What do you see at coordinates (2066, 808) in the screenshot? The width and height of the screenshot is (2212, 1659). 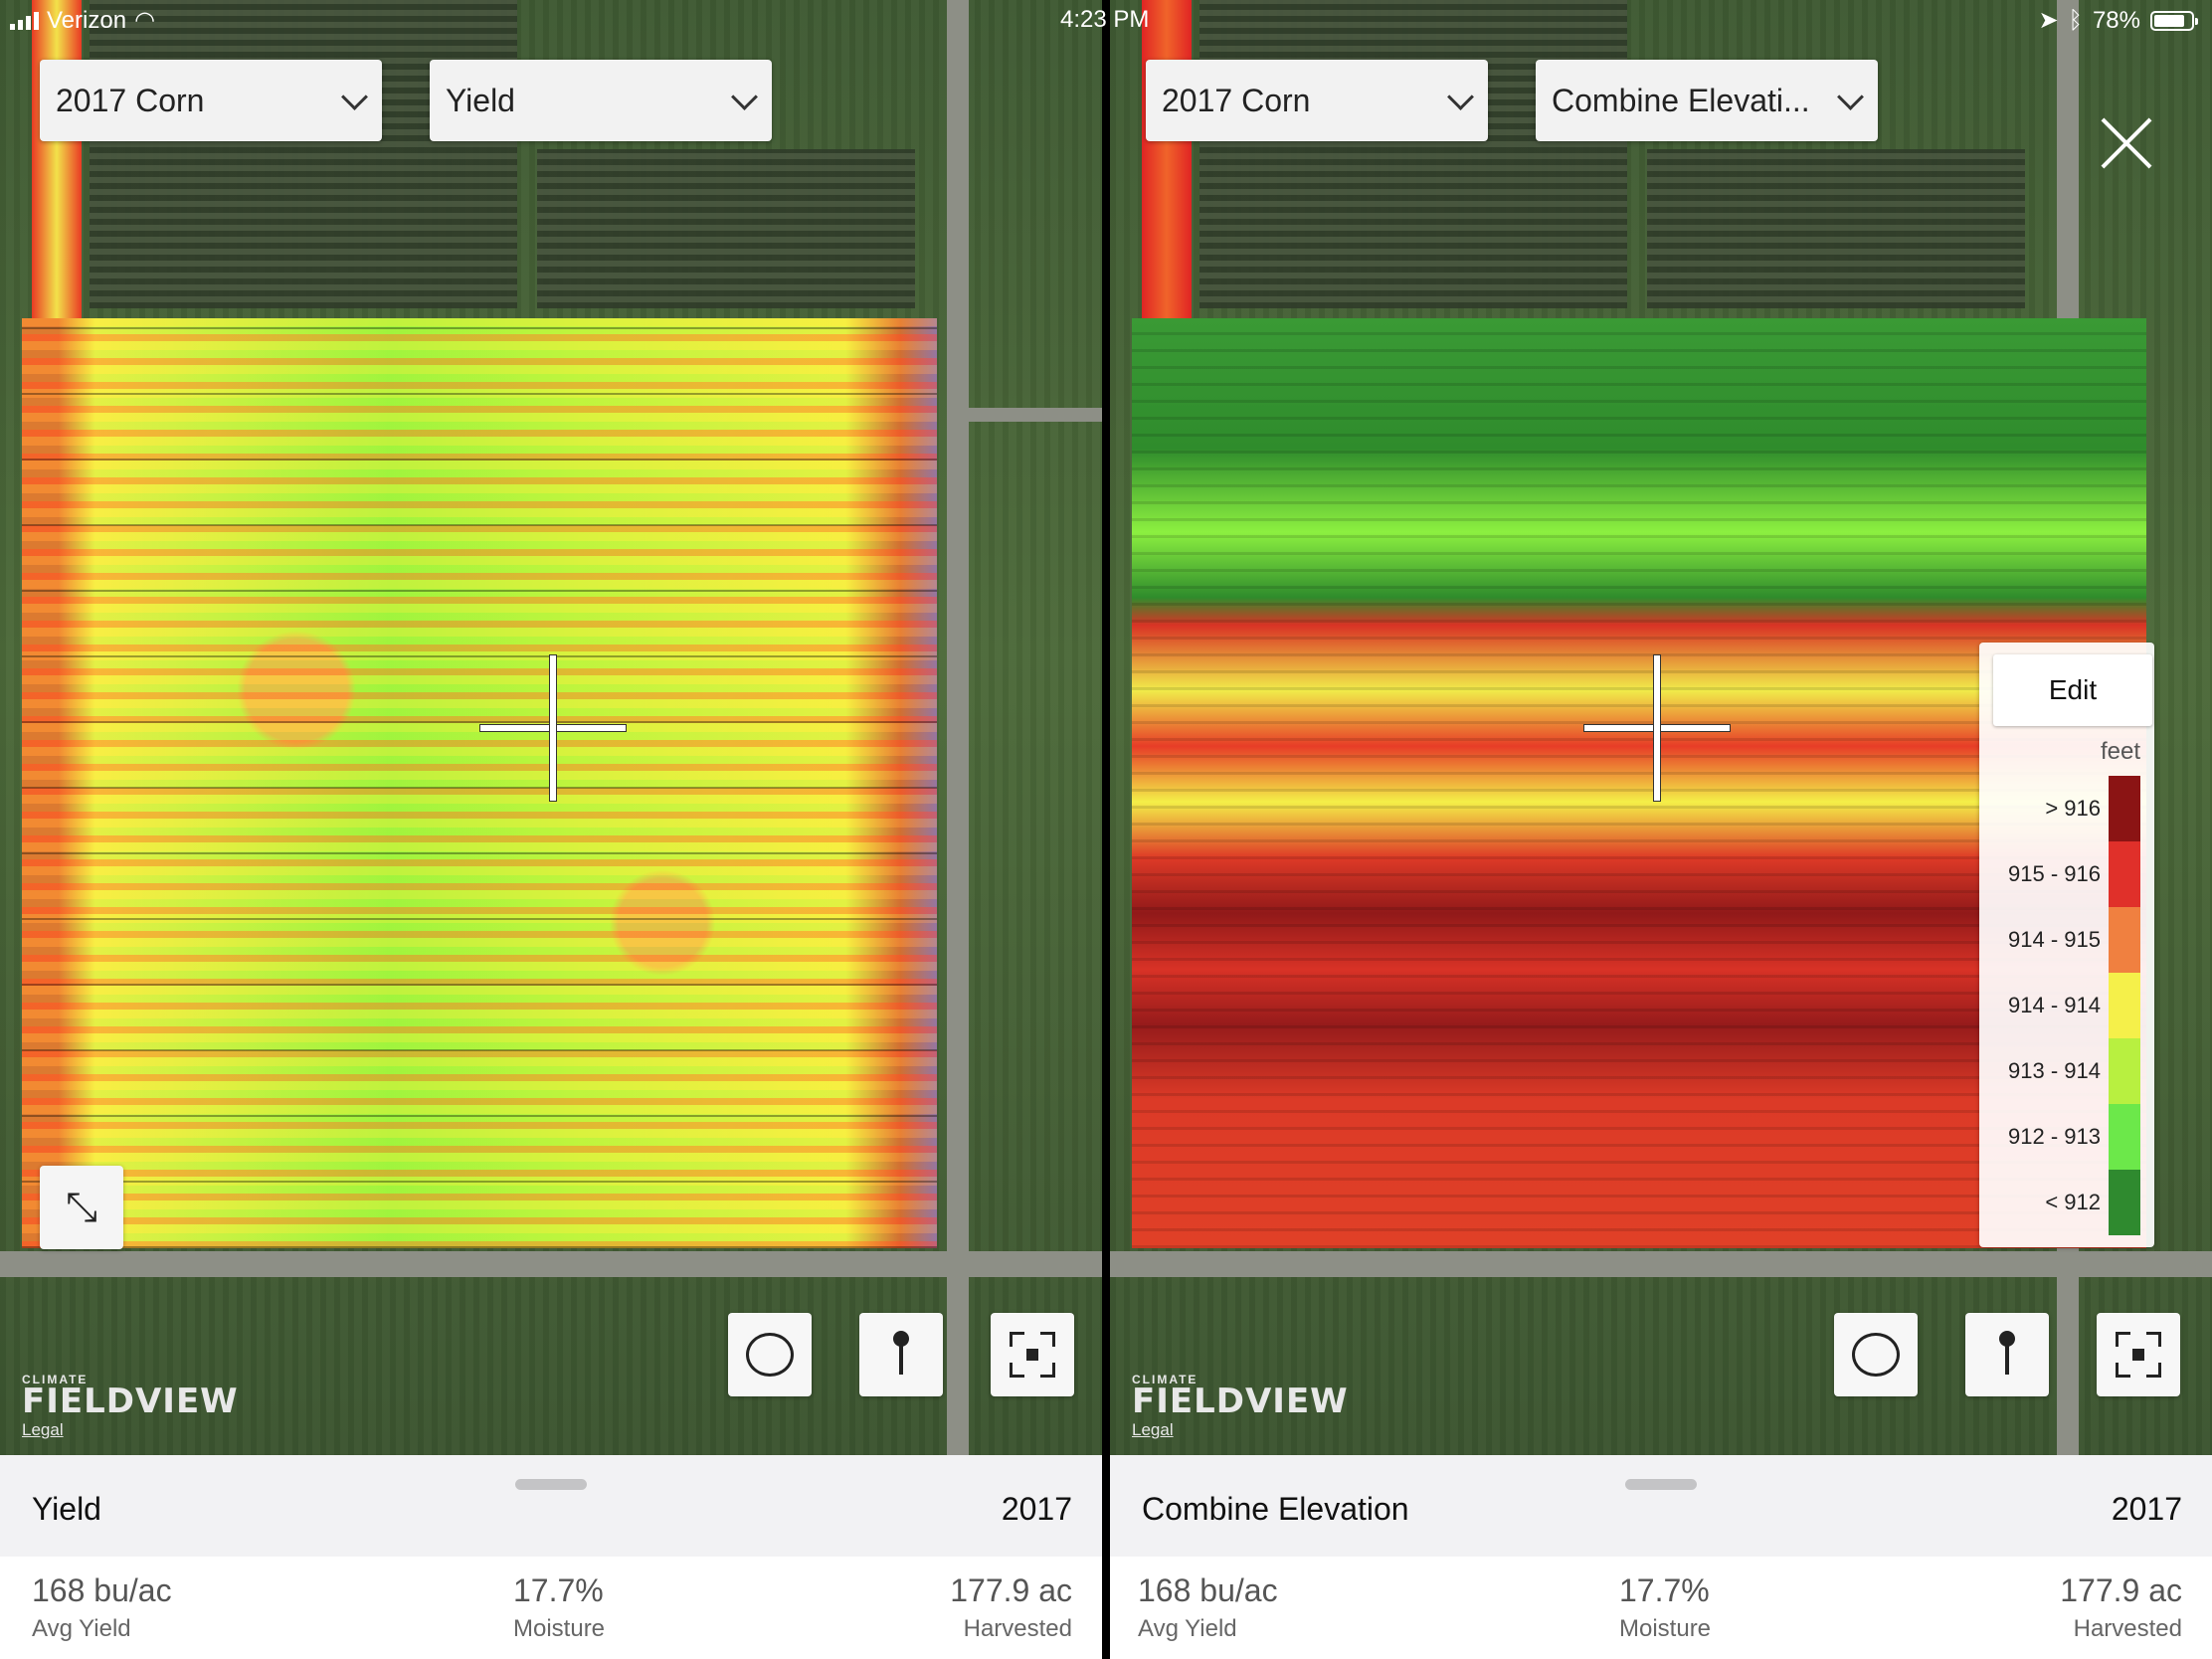 I see `legend-item: > 916` at bounding box center [2066, 808].